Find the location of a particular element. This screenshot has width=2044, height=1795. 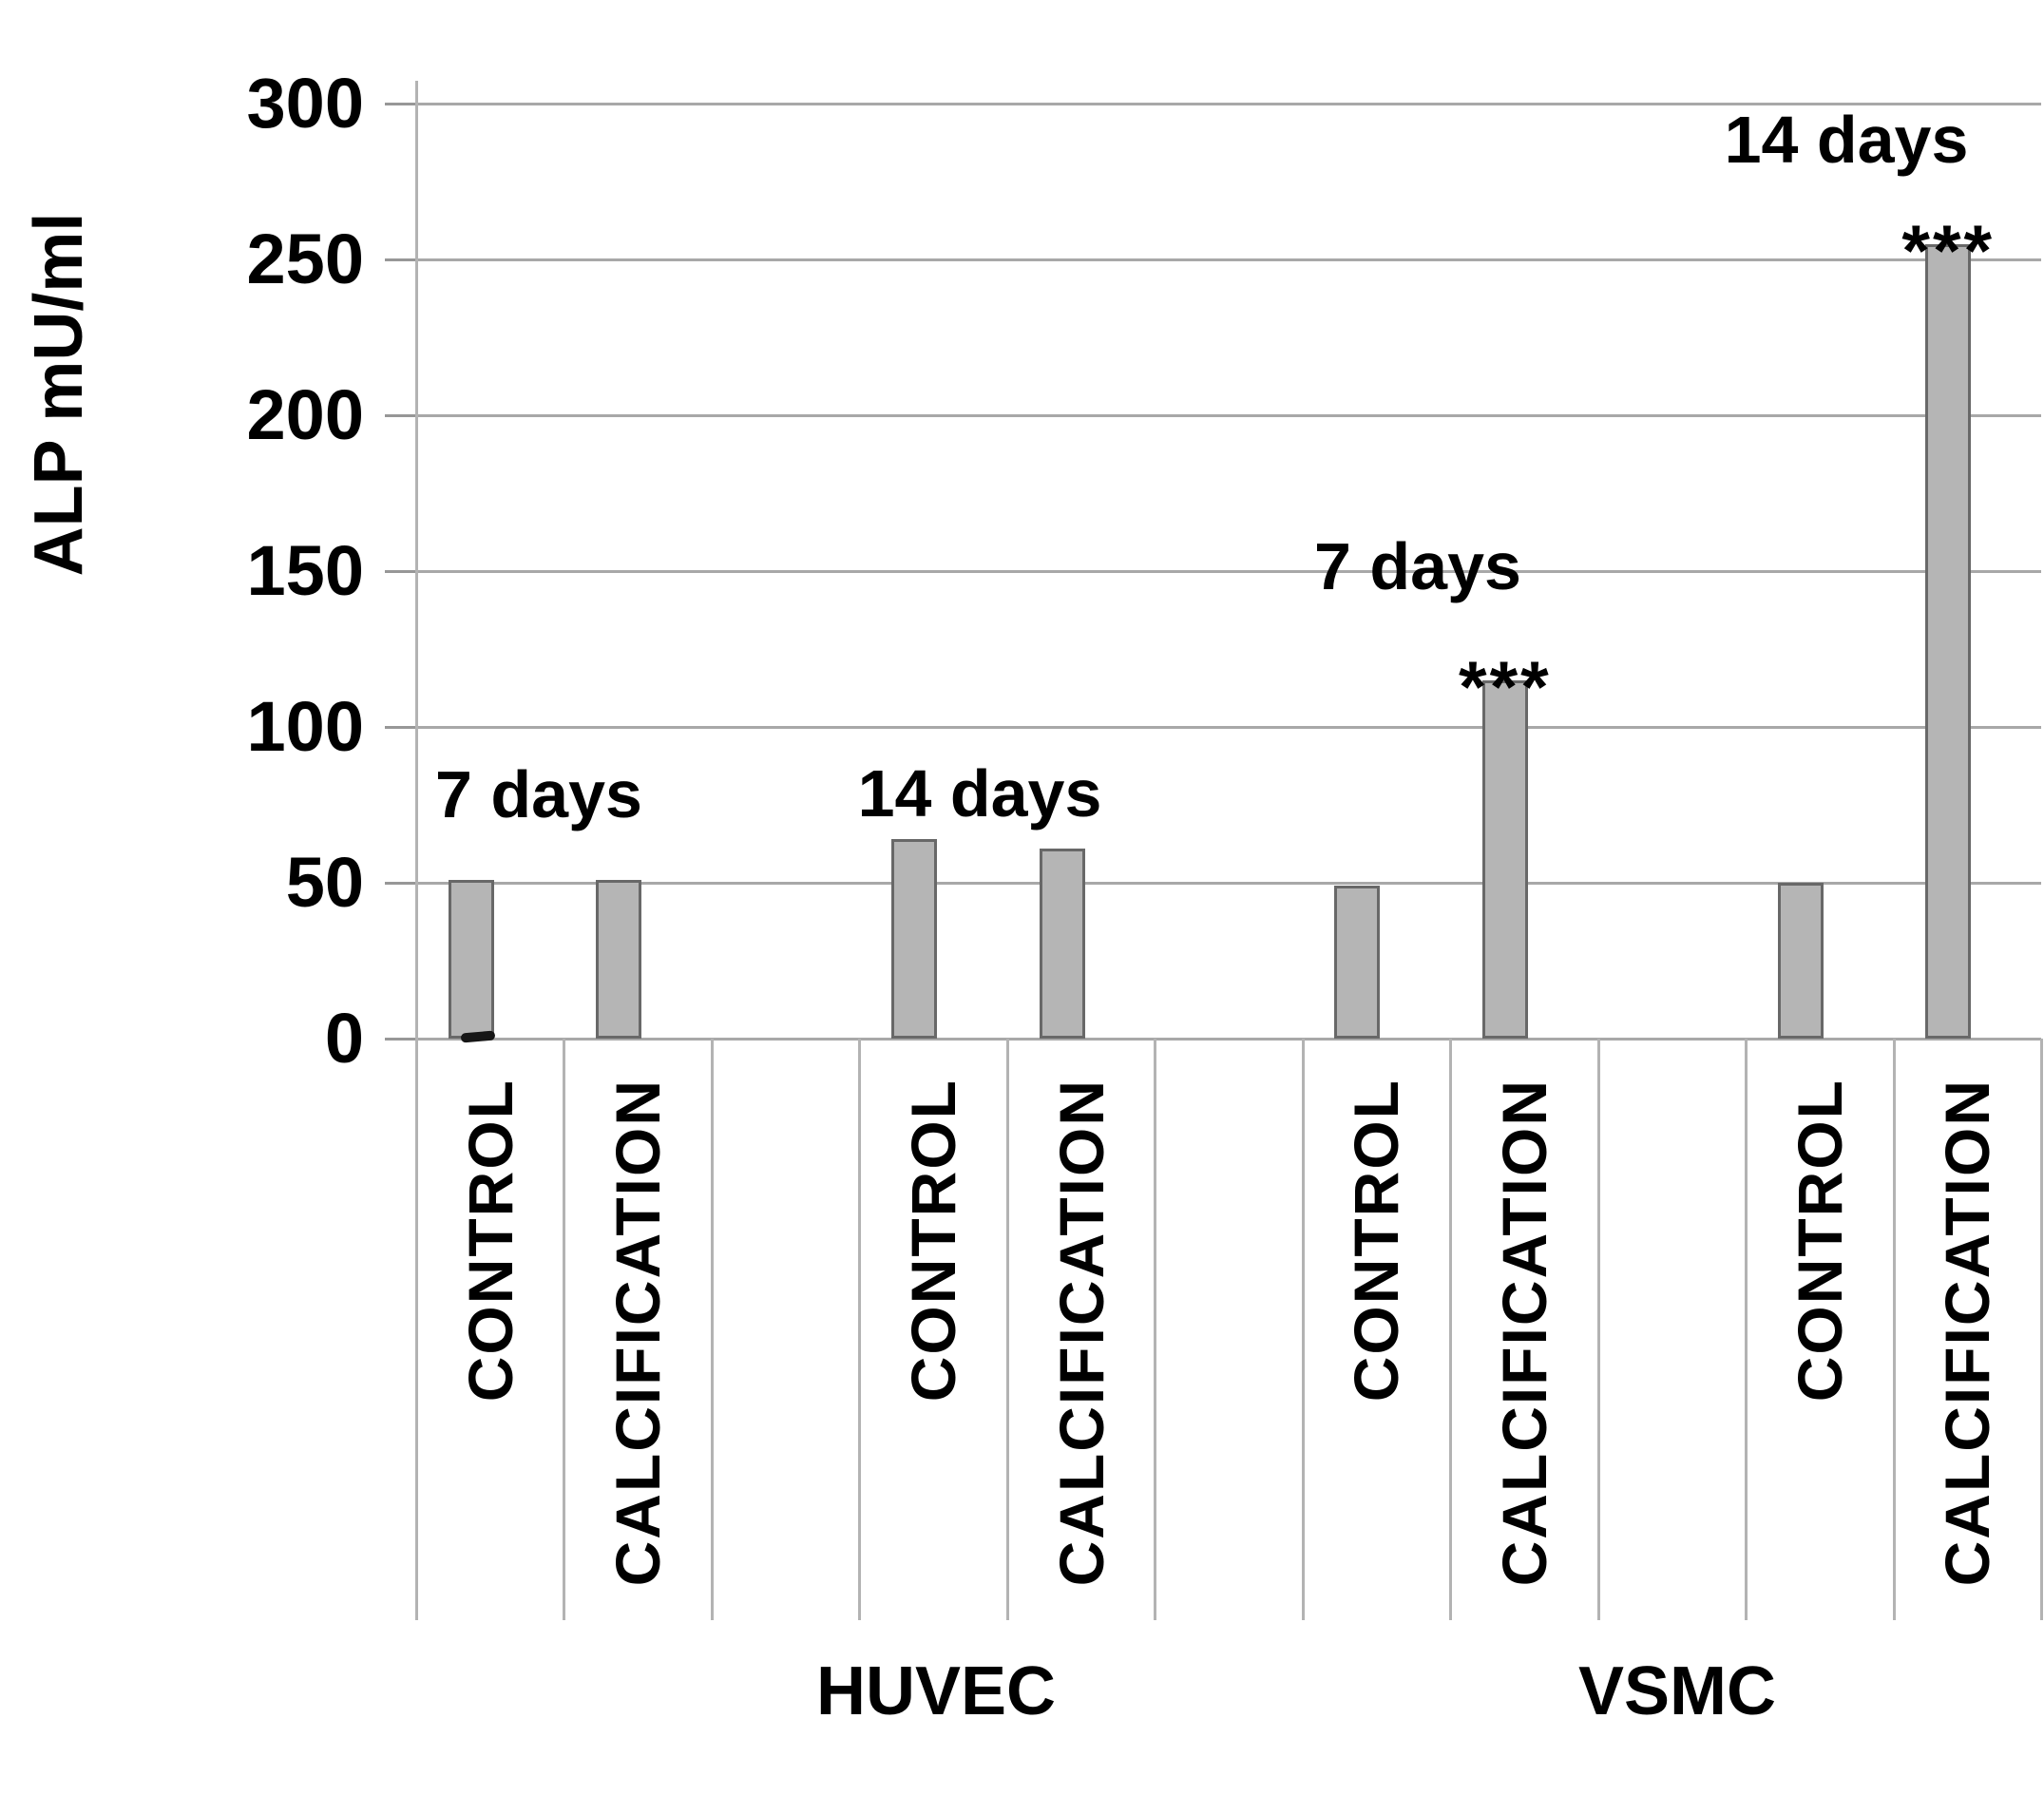

group-label-huvec: HUVEC is located at coordinates (936, 1691).